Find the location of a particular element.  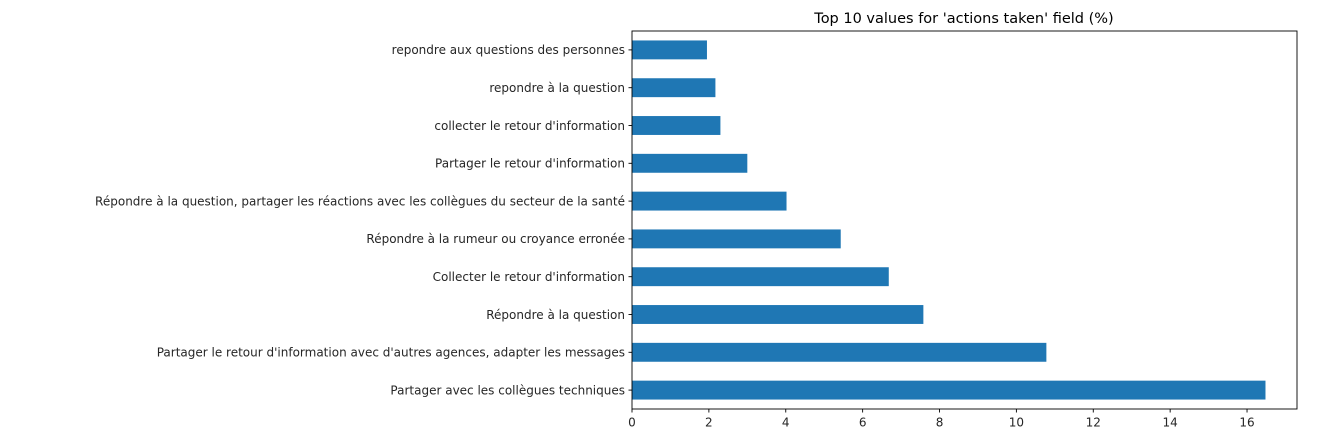

x-tick-label: 16 is located at coordinates (1246, 423).